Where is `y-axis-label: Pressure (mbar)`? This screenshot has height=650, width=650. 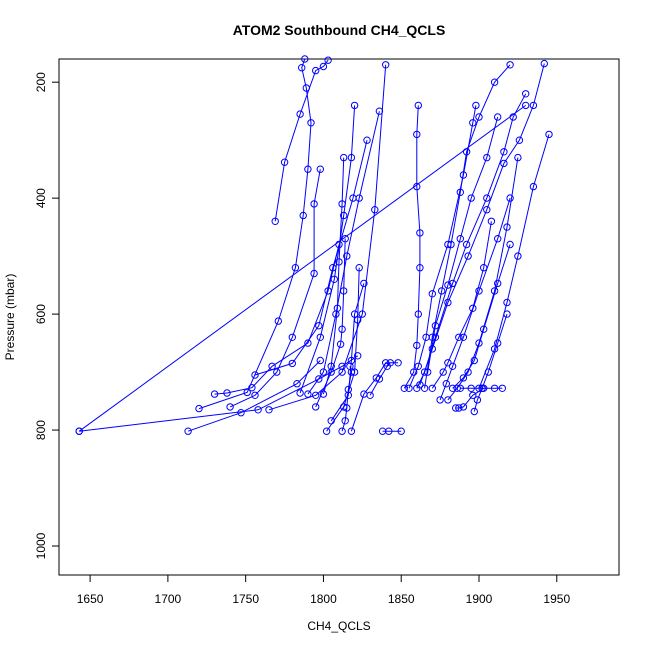 y-axis-label: Pressure (mbar) is located at coordinates (10, 317).